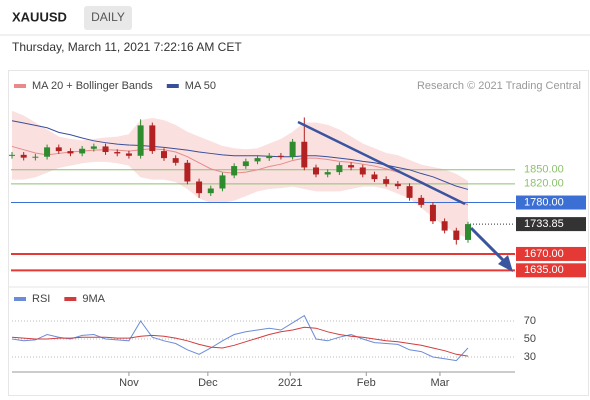  What do you see at coordinates (208, 383) in the screenshot?
I see `x-tick-label: Dec` at bounding box center [208, 383].